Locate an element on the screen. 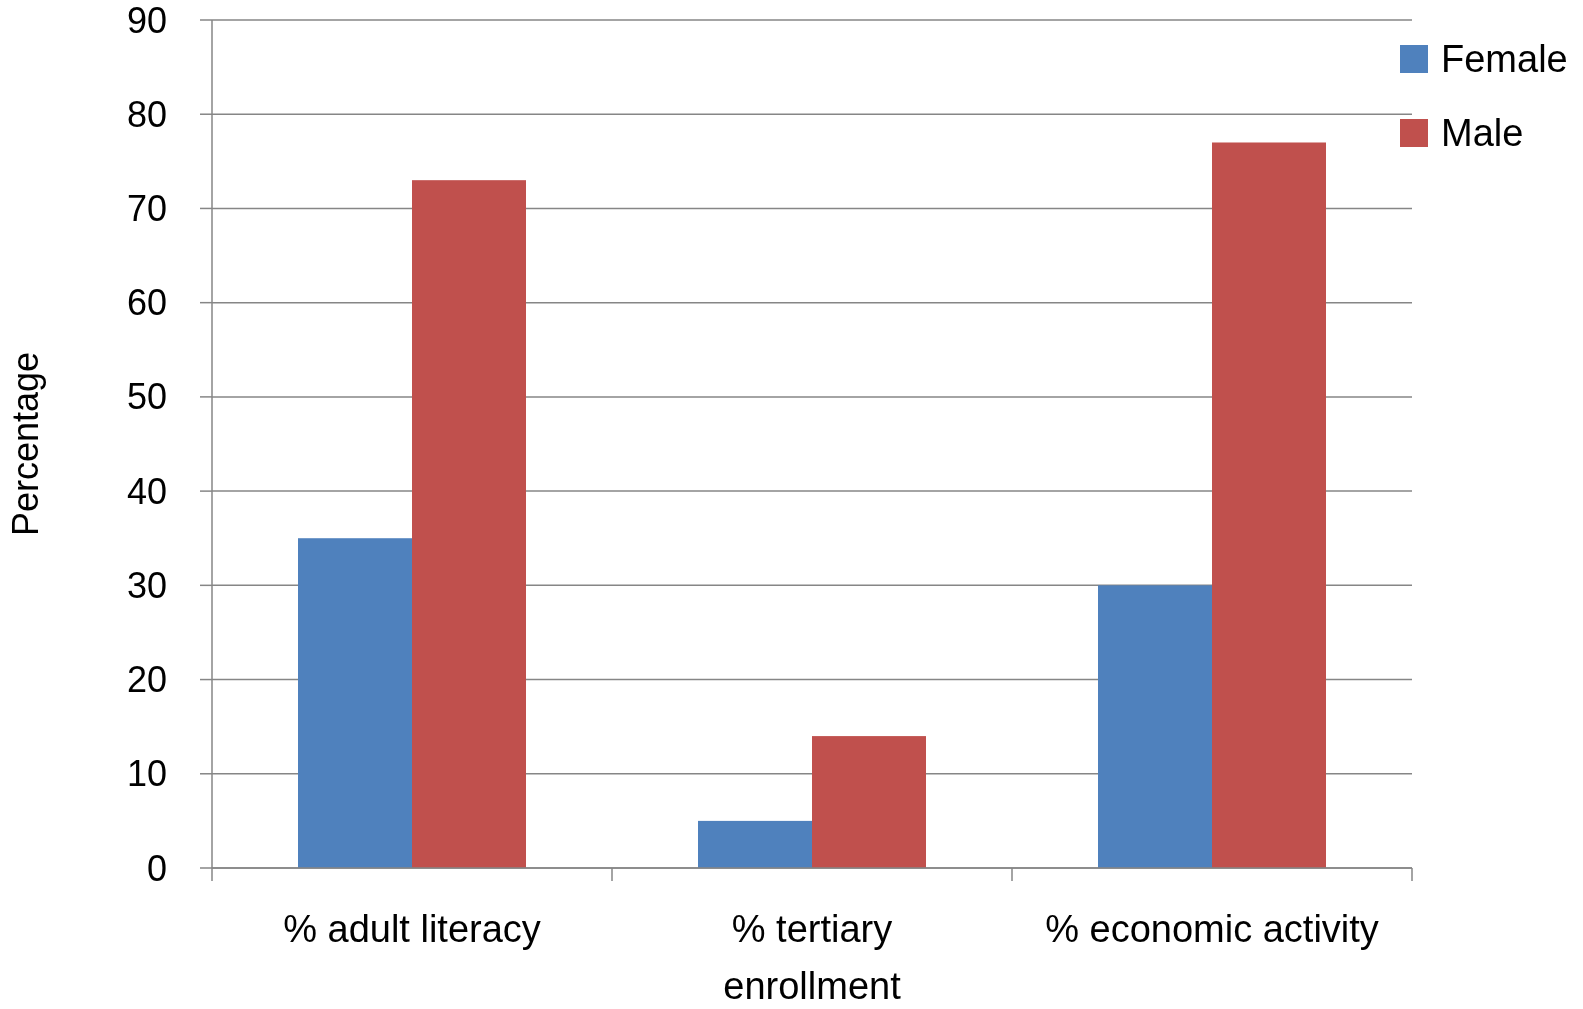 The image size is (1583, 1009). y-tick-label: 20 is located at coordinates (146, 680).